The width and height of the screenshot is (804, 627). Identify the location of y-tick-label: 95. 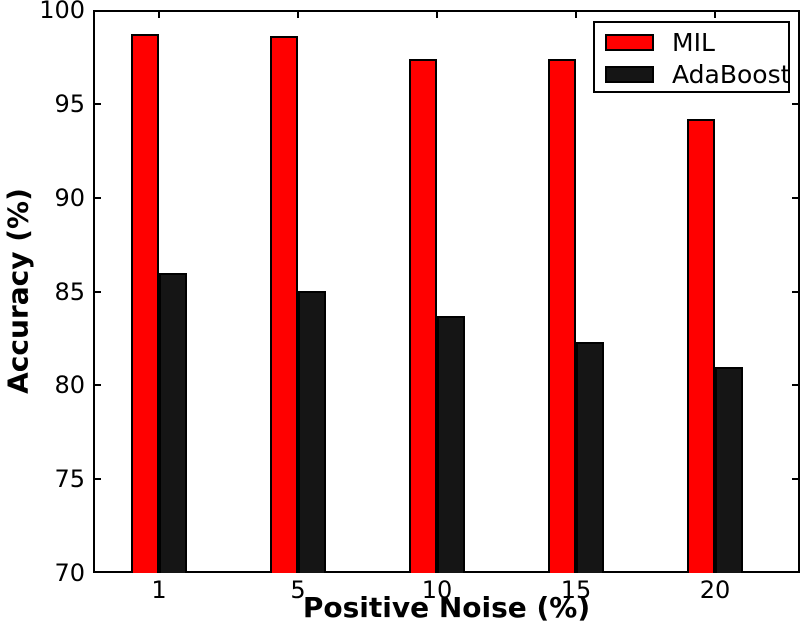
(69, 104).